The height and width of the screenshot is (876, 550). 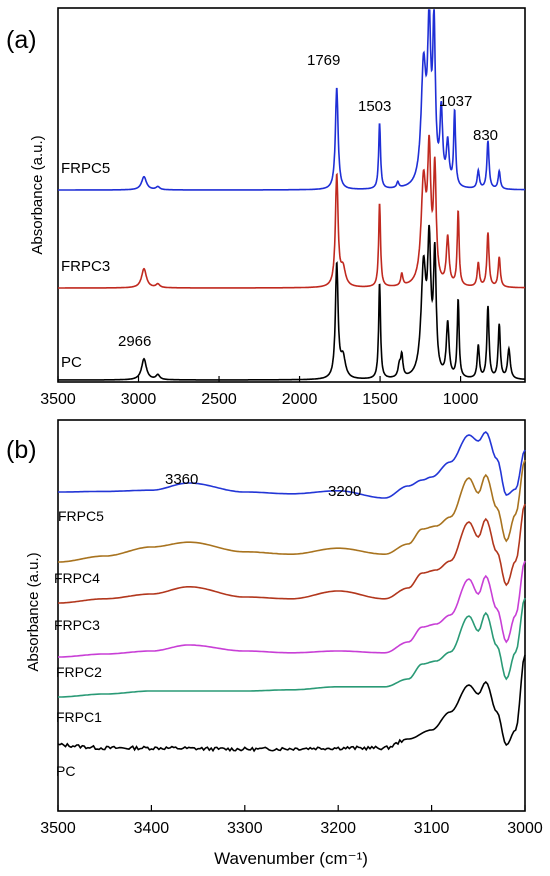 I want to click on series-line-frpc5-b, so click(x=292, y=464).